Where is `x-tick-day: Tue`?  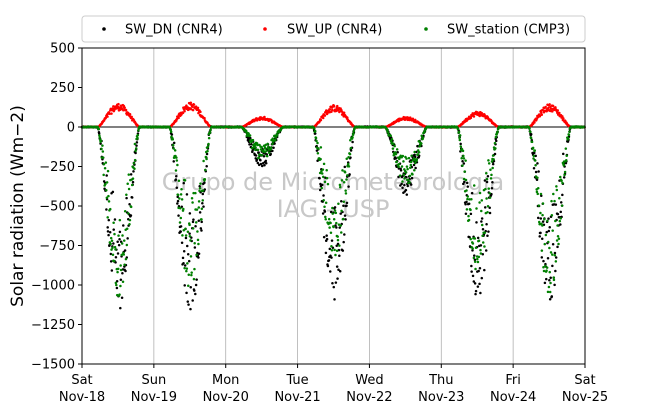 x-tick-day: Tue is located at coordinates (296, 380).